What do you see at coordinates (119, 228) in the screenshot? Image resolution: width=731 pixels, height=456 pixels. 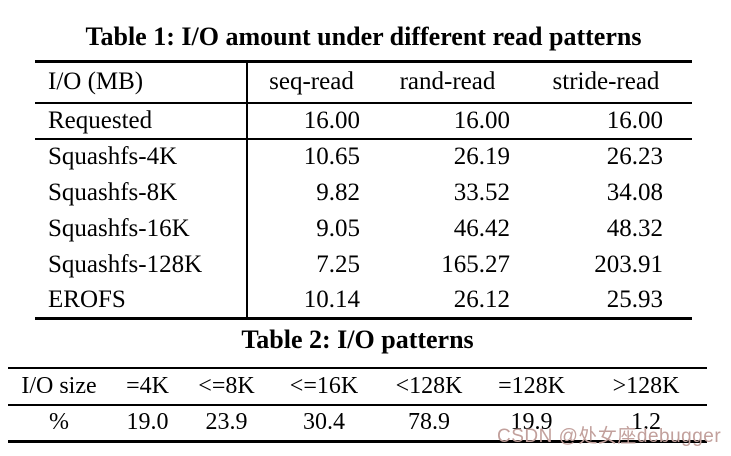 I see `row-label: Squashfs-16K` at bounding box center [119, 228].